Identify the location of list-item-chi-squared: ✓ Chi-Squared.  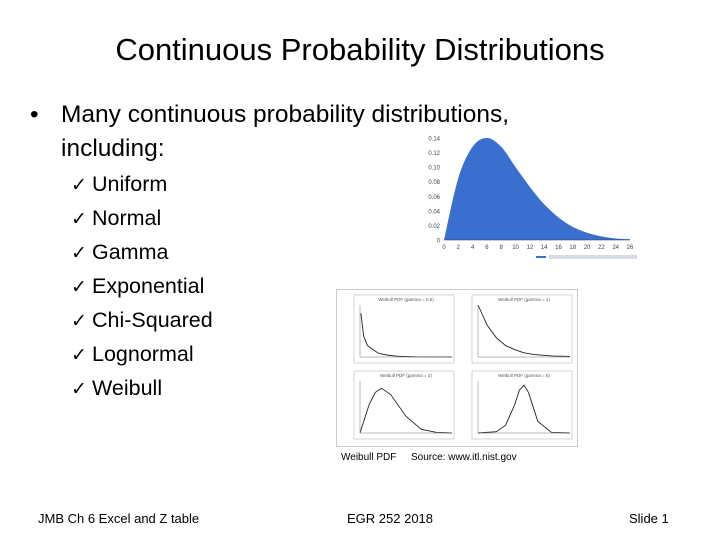
(142, 323).